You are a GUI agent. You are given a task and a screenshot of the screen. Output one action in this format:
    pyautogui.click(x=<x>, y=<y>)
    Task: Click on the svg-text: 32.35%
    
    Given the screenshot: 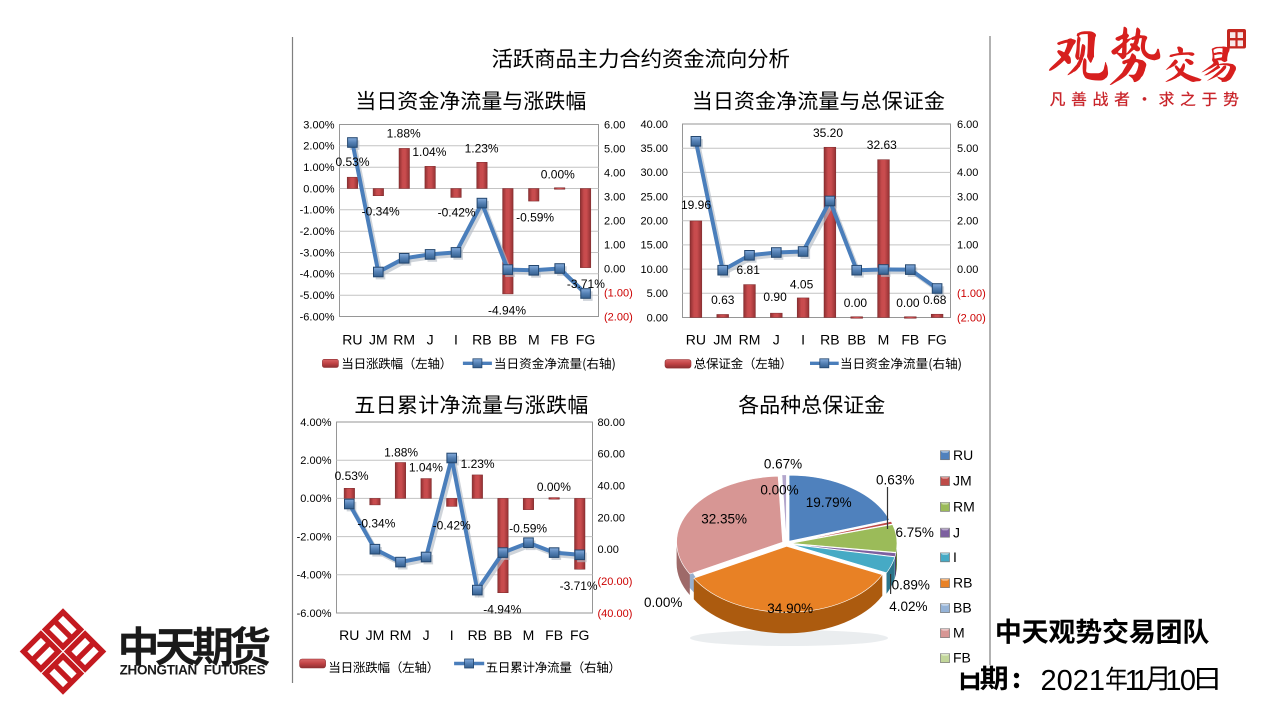 What is the action you would take?
    pyautogui.click(x=724, y=519)
    